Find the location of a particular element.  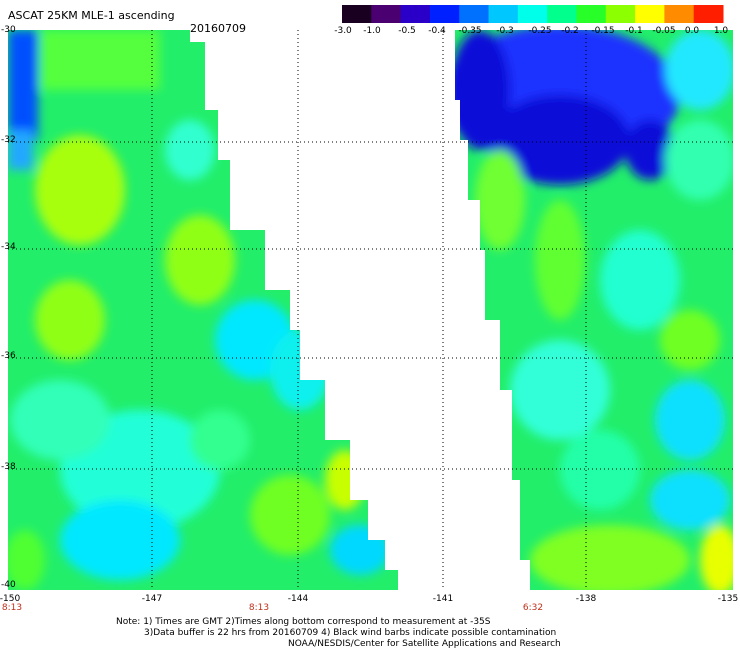

lat-label: -38 is located at coordinates (8, 467).